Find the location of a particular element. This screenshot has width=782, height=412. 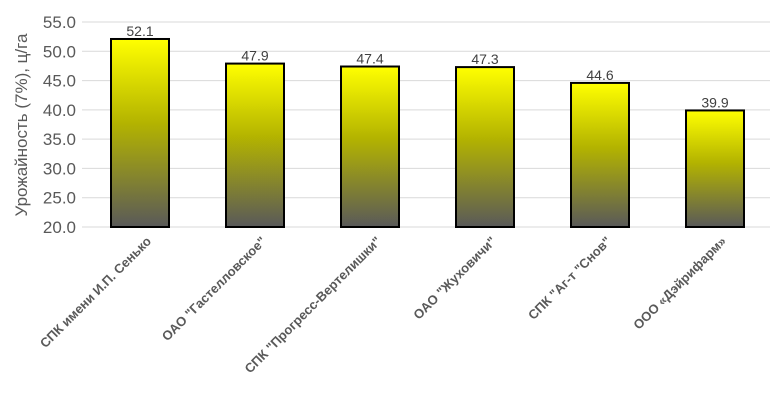

y-tick-label: 45.0 is located at coordinates (59, 81).